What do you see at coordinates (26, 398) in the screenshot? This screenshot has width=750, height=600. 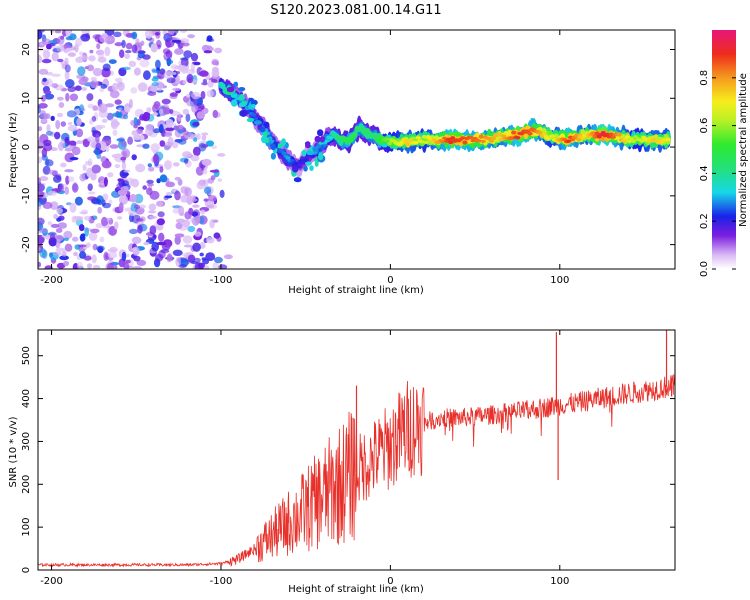 I see `y-tick-label: 400` at bounding box center [26, 398].